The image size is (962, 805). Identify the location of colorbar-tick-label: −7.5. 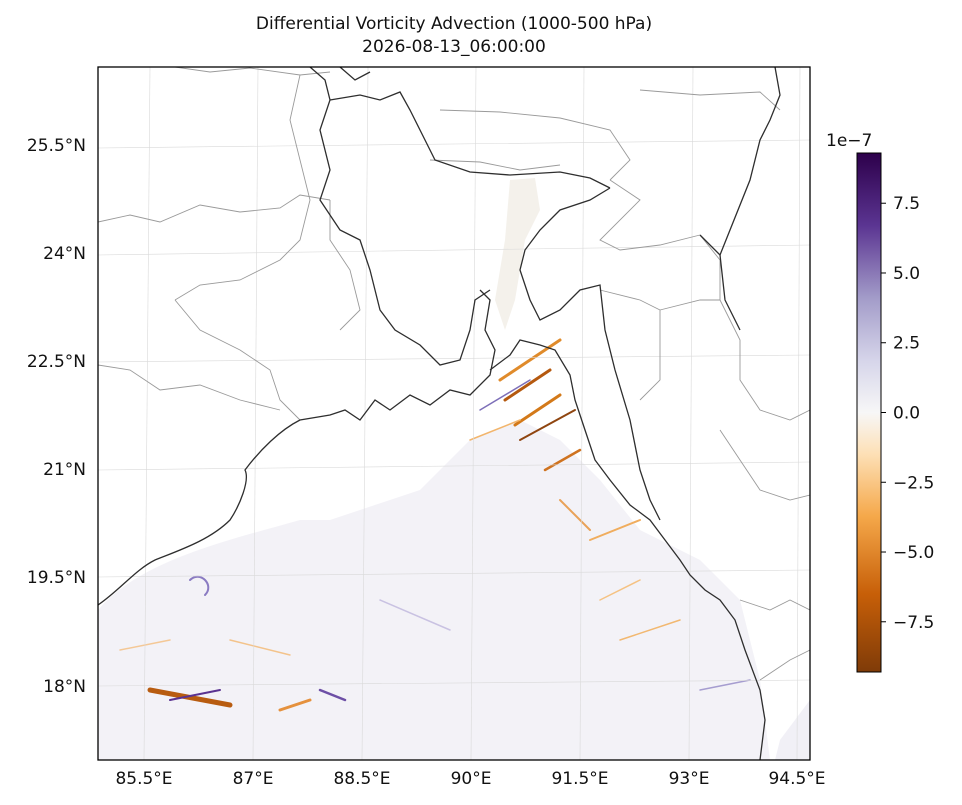
(913, 623).